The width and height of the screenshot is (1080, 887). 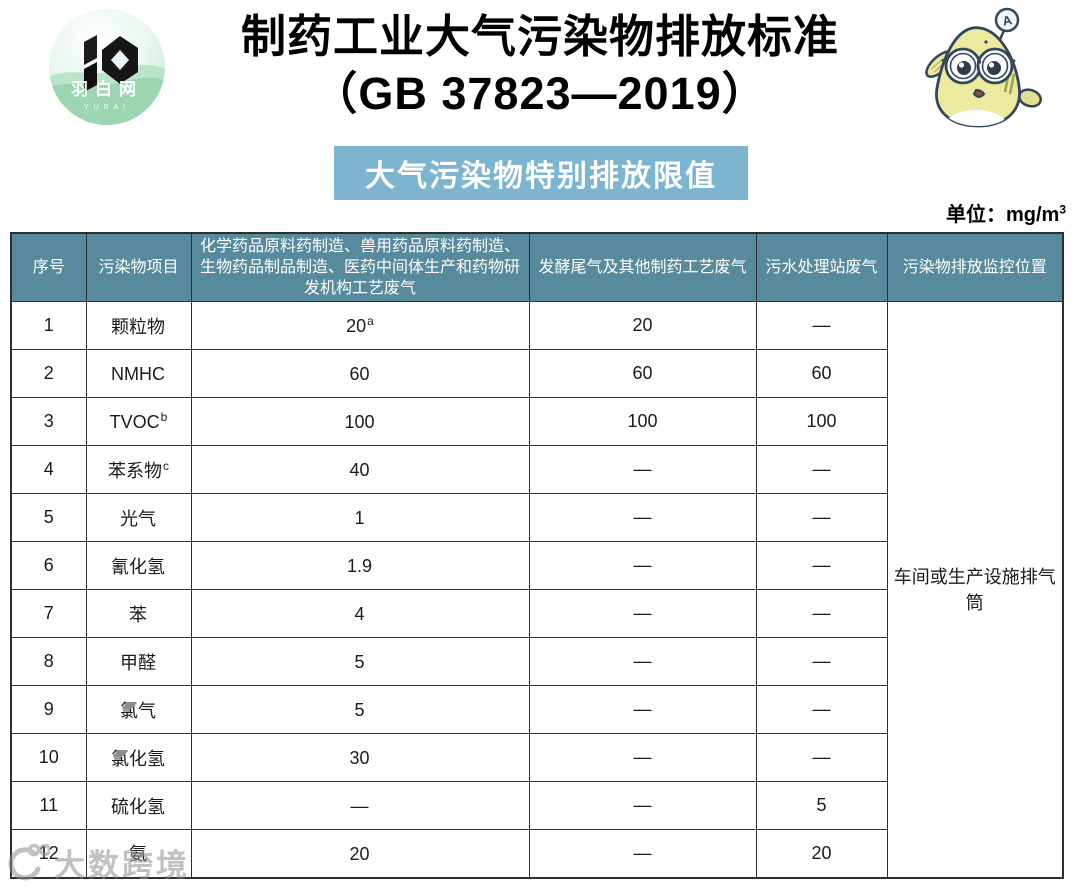 I want to click on header-monitor-location: 污染物排放监控位置, so click(x=975, y=267).